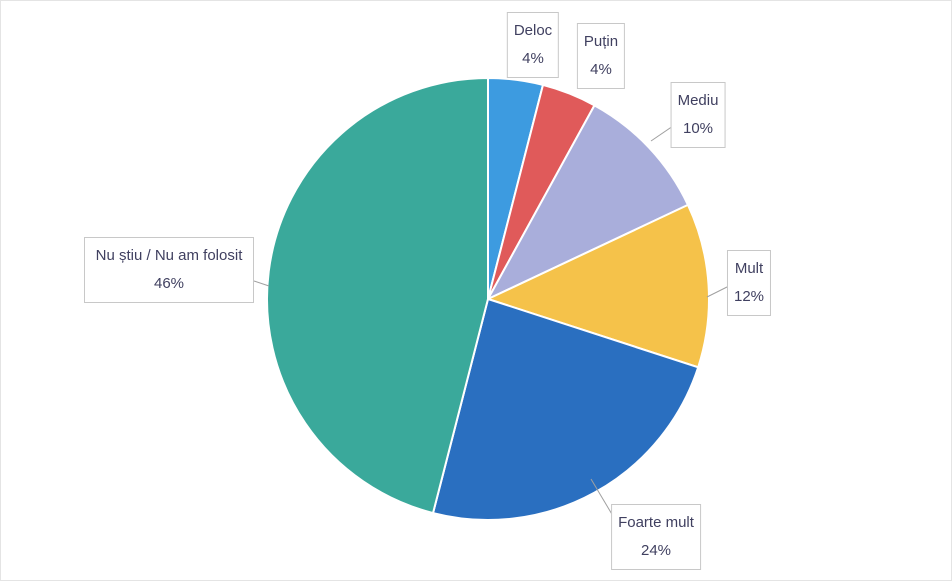  Describe the element at coordinates (533, 30) in the screenshot. I see `slice-name: Deloc` at that location.